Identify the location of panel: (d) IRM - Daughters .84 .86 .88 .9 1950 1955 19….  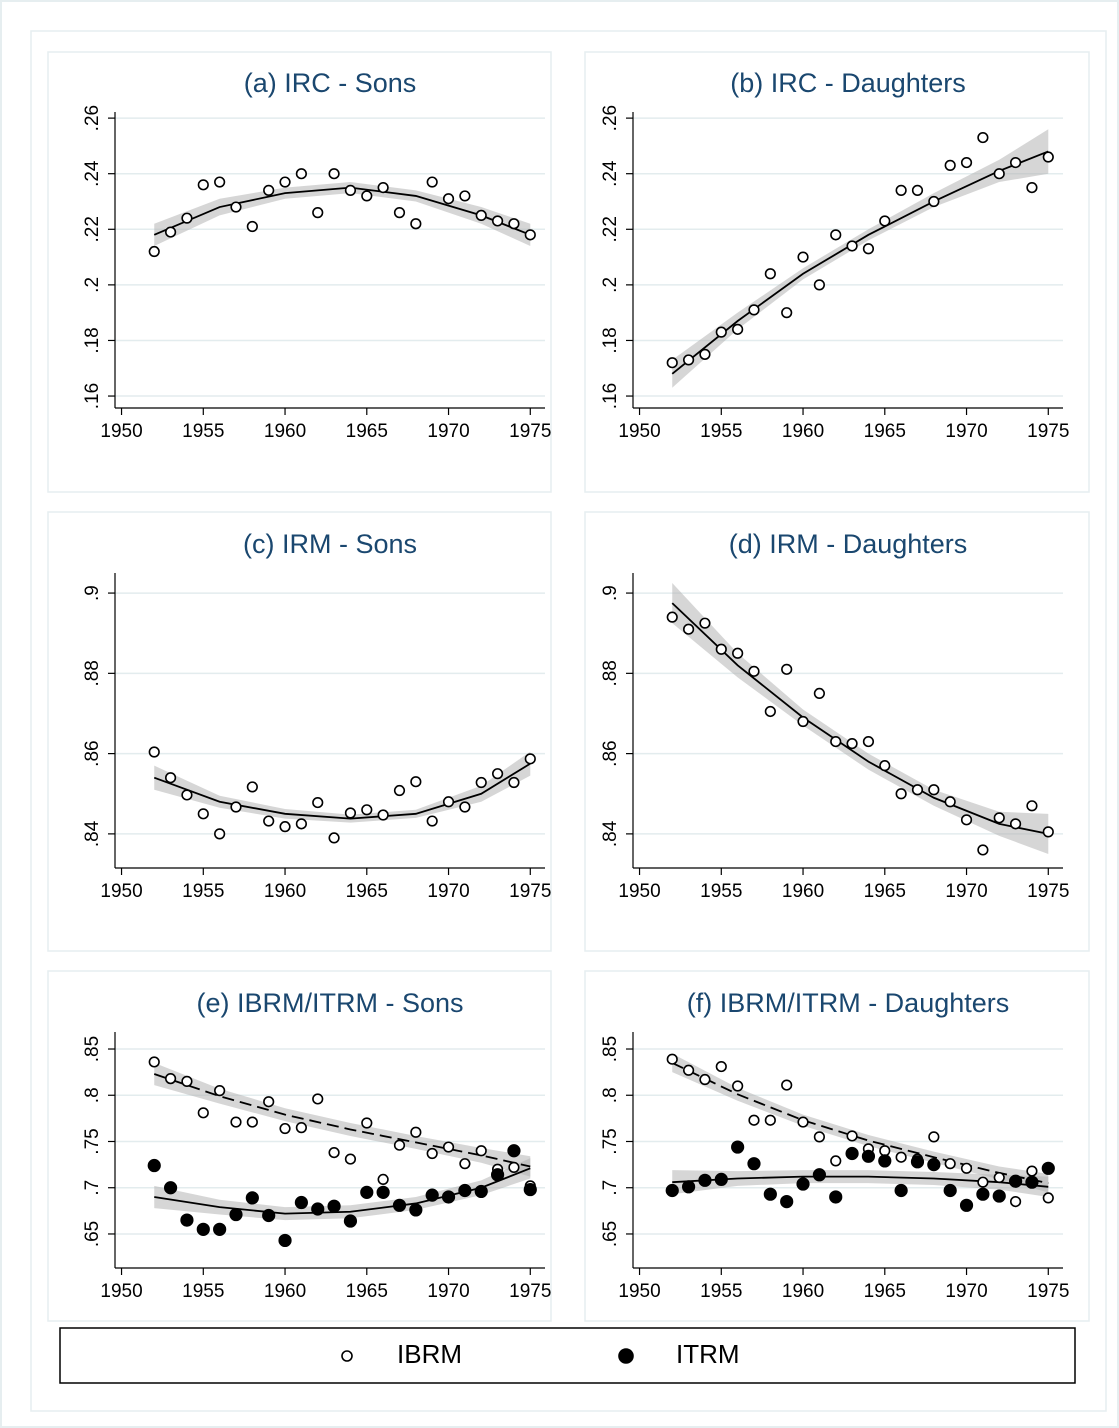
(837, 731).